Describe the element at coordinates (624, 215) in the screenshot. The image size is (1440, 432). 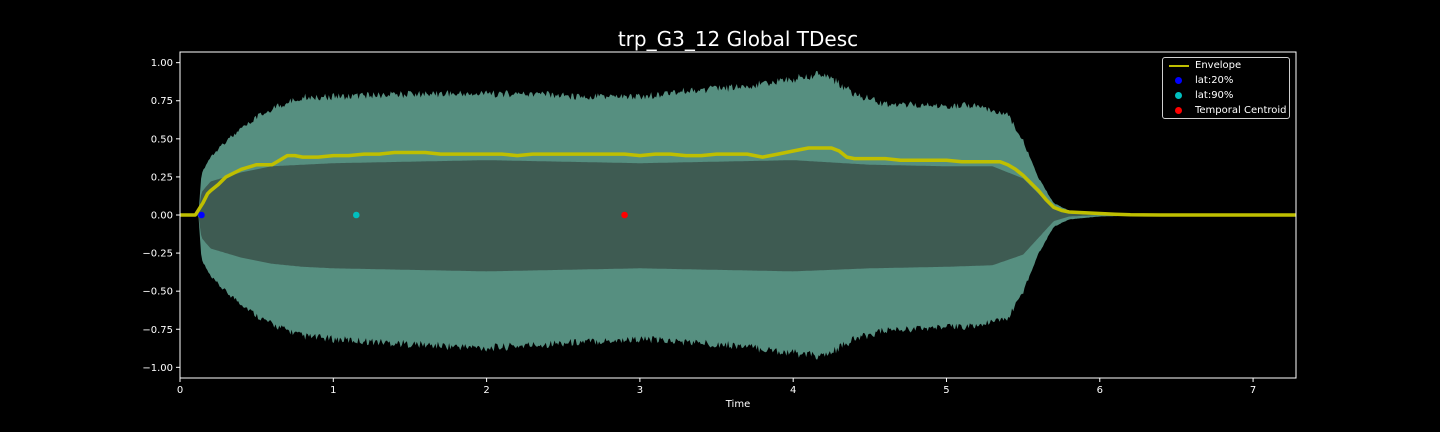
I see `scatter-point-temporal-centroid` at that location.